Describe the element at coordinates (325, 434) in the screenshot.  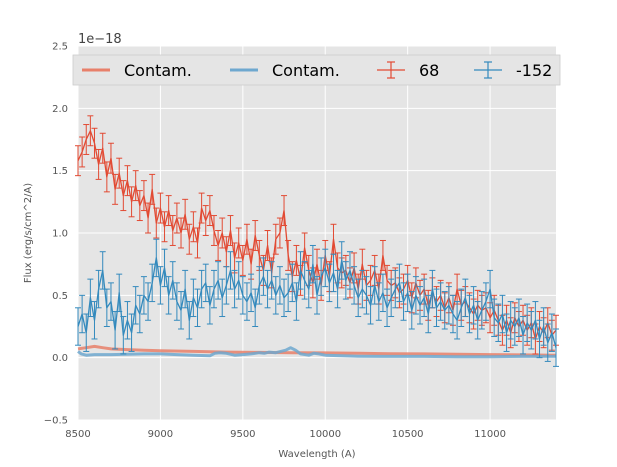
I see `x-tick-label: 10000` at that location.